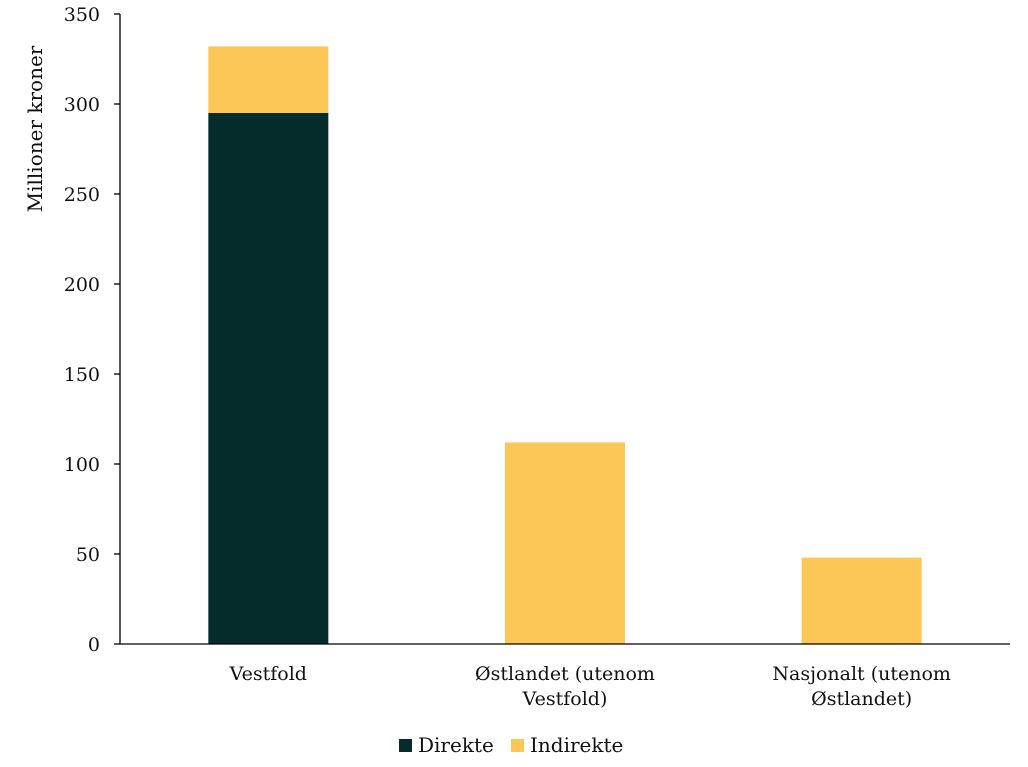  Describe the element at coordinates (35, 128) in the screenshot. I see `y-axis-title: Millioner kroner` at that location.